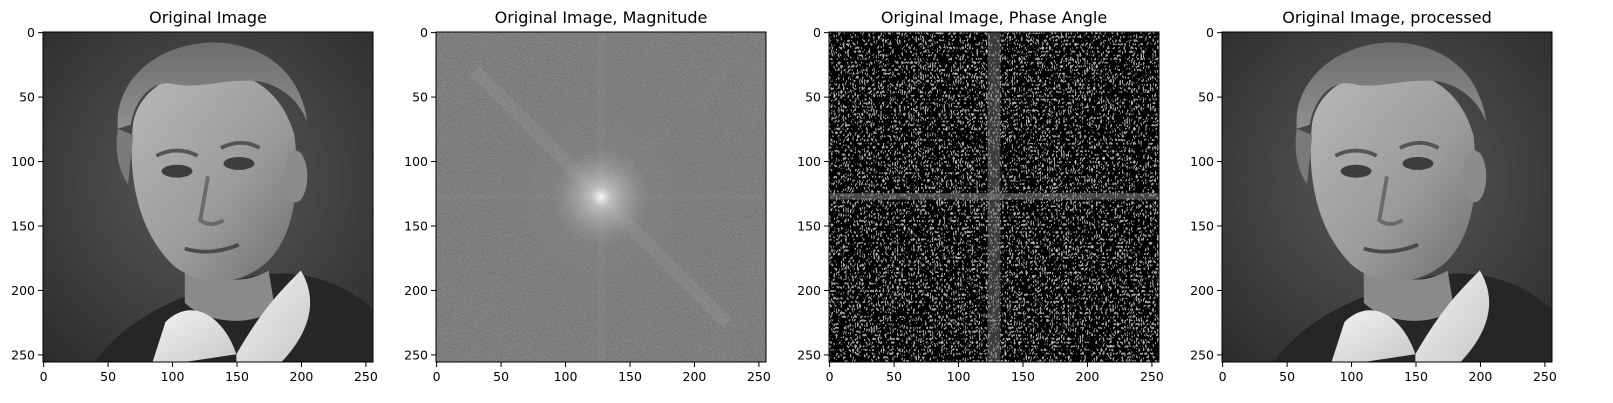 This screenshot has height=403, width=1613. I want to click on panel-title-phase: Original Image, Phase Angle, so click(994, 17).